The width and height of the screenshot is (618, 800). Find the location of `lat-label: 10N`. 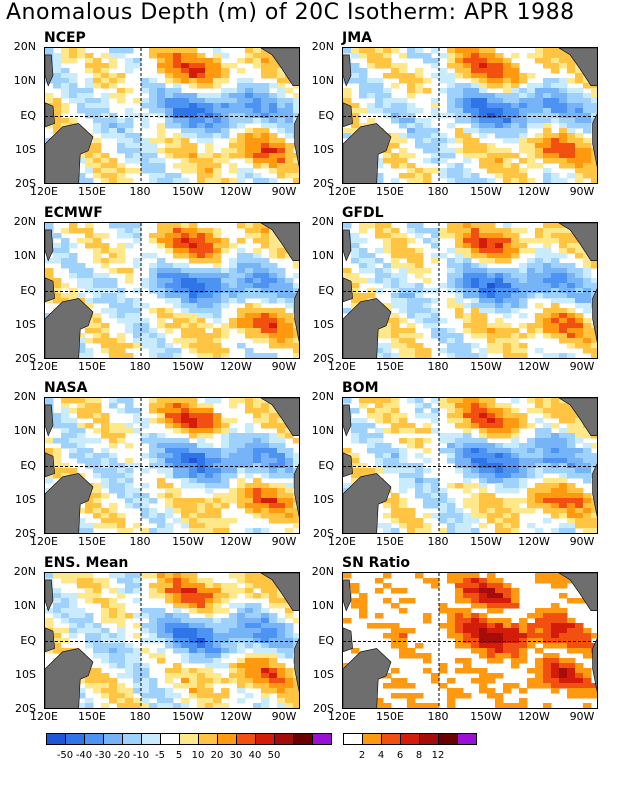

lat-label: 10N is located at coordinates (24, 606).